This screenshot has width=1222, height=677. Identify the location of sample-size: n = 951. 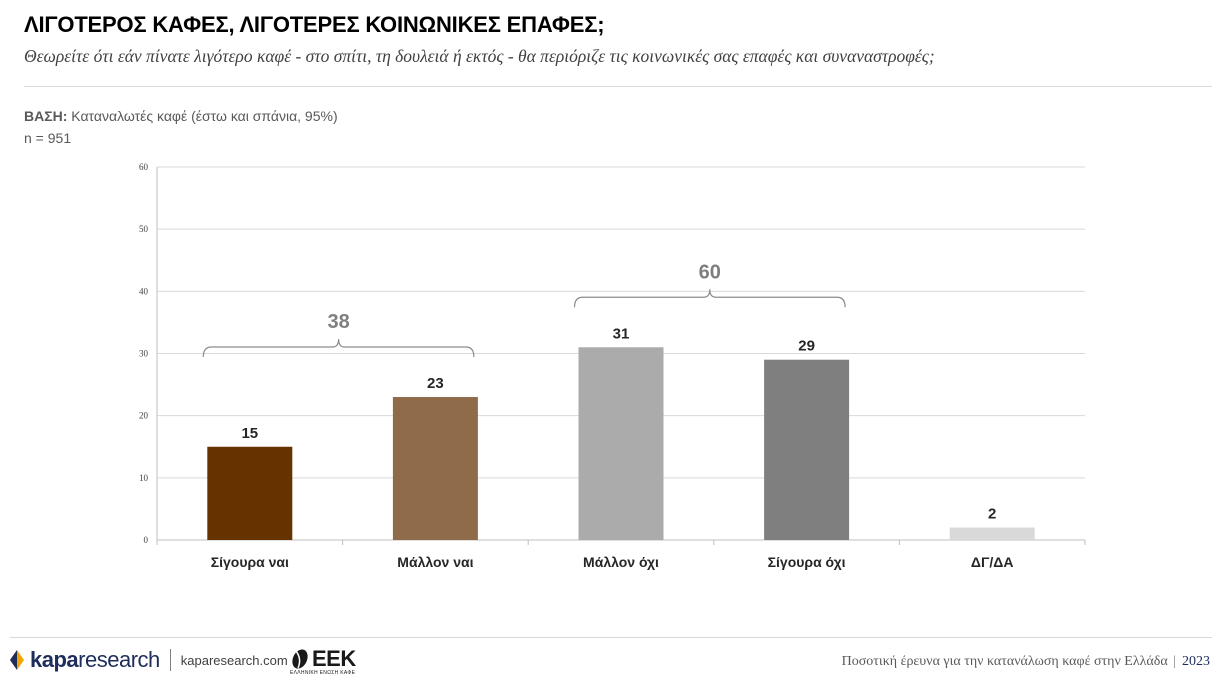
(48, 138).